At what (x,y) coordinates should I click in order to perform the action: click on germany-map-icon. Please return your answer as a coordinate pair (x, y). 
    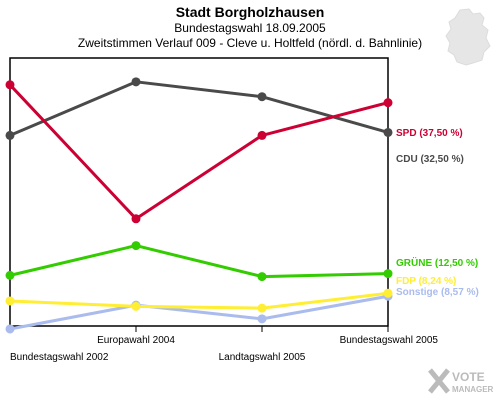
    Looking at the image, I should click on (468, 37).